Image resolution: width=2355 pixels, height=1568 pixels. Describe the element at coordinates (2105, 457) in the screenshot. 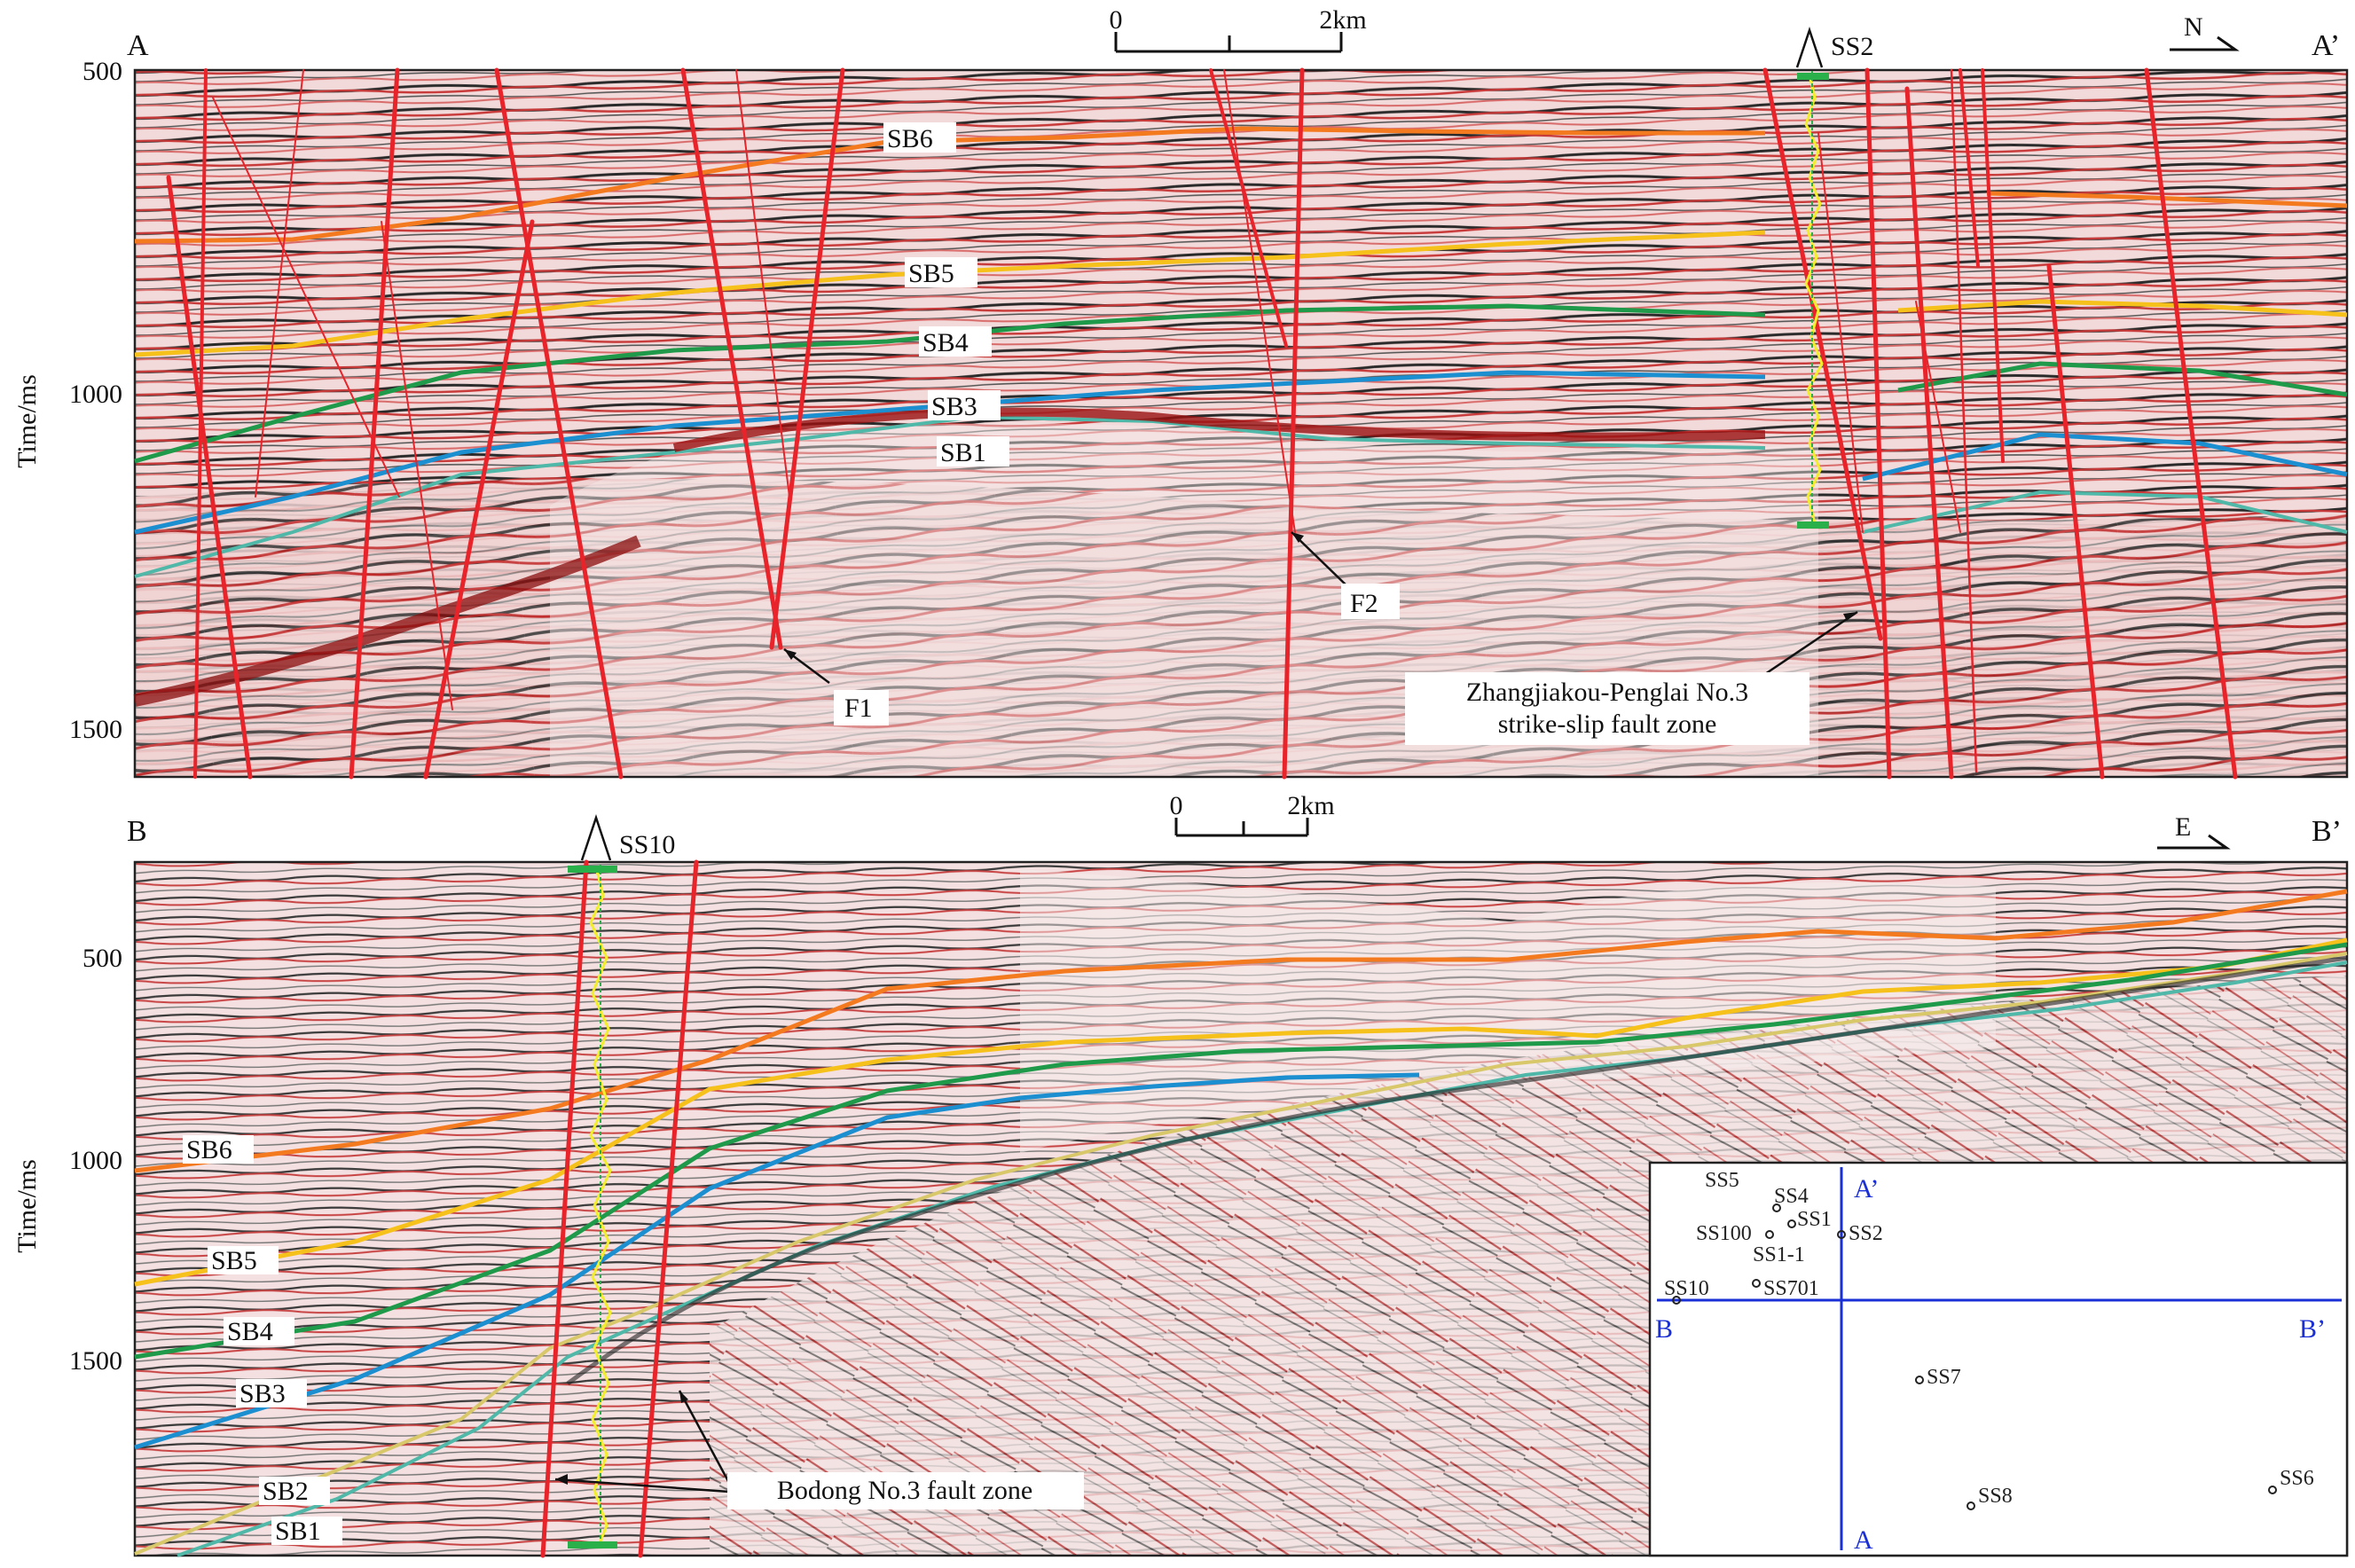

I see `top-horizon-sb3-north` at that location.